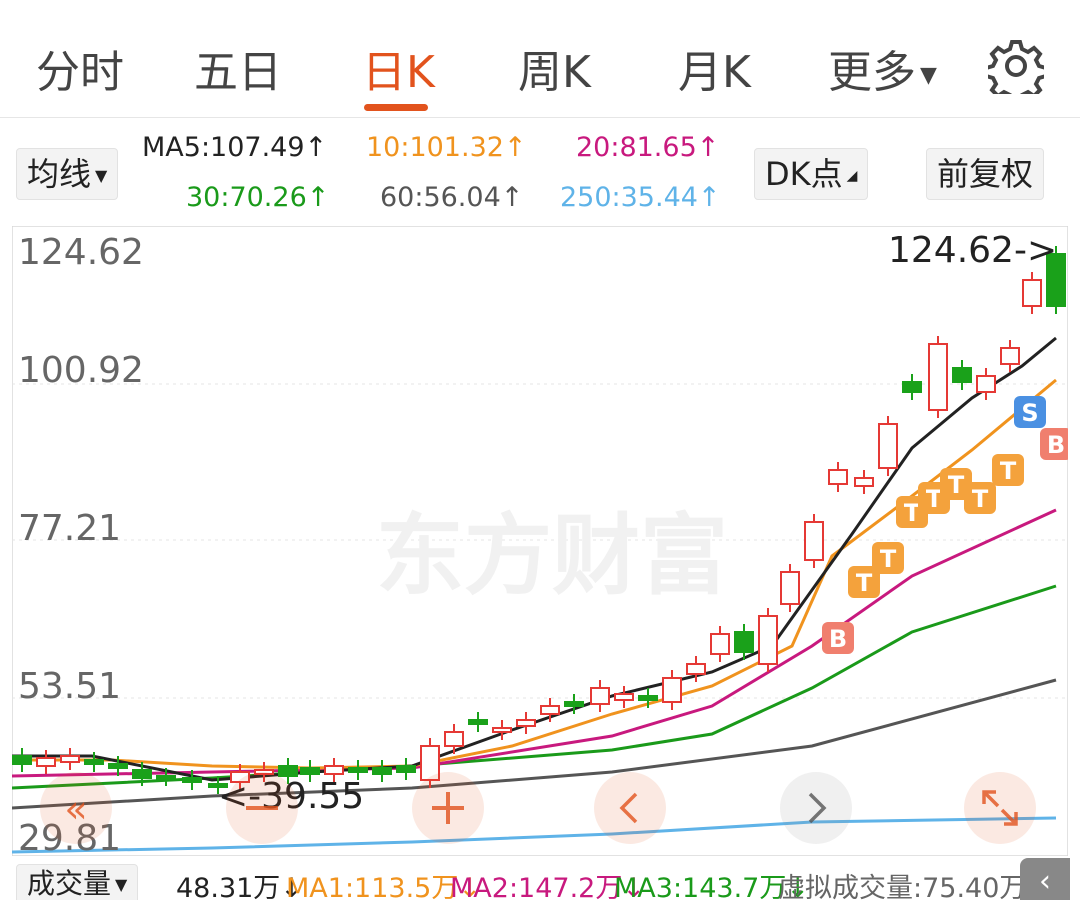  I want to click on tab-rik: 日K, so click(398, 72).